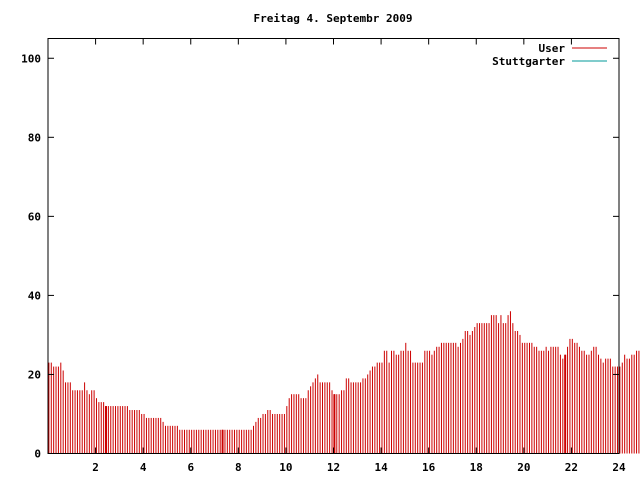  I want to click on x-tick-label: 24, so click(619, 467).